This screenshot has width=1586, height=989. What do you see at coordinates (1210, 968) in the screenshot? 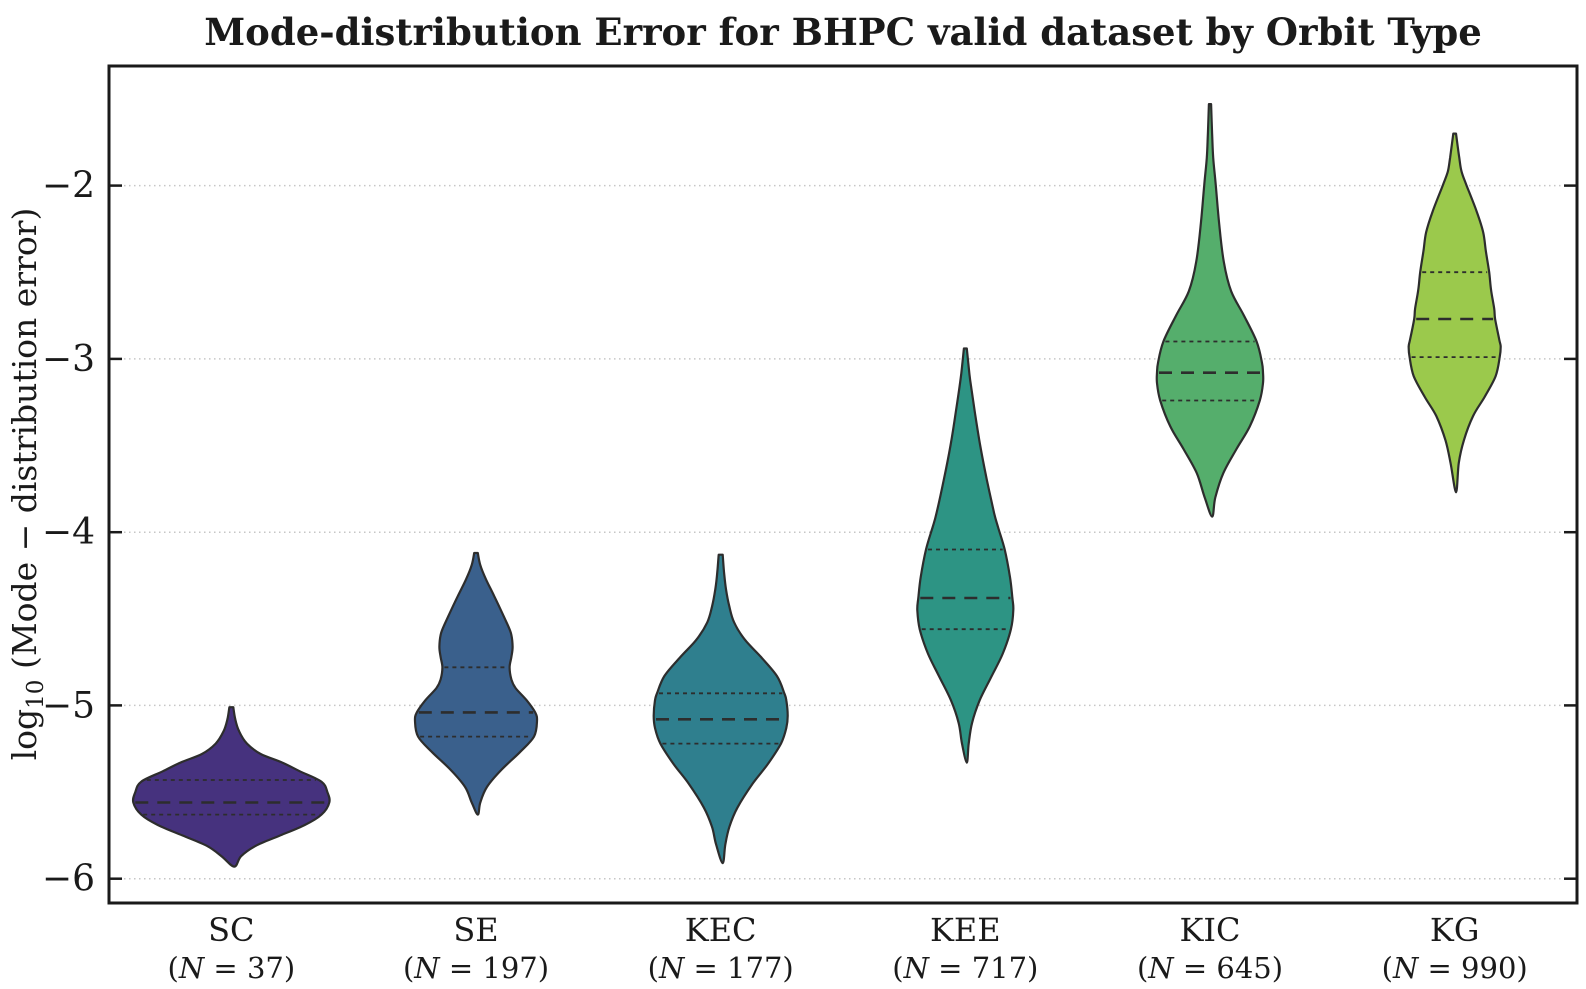
I see `x-tick-sublabel-kic: (N = 645)` at bounding box center [1210, 968].